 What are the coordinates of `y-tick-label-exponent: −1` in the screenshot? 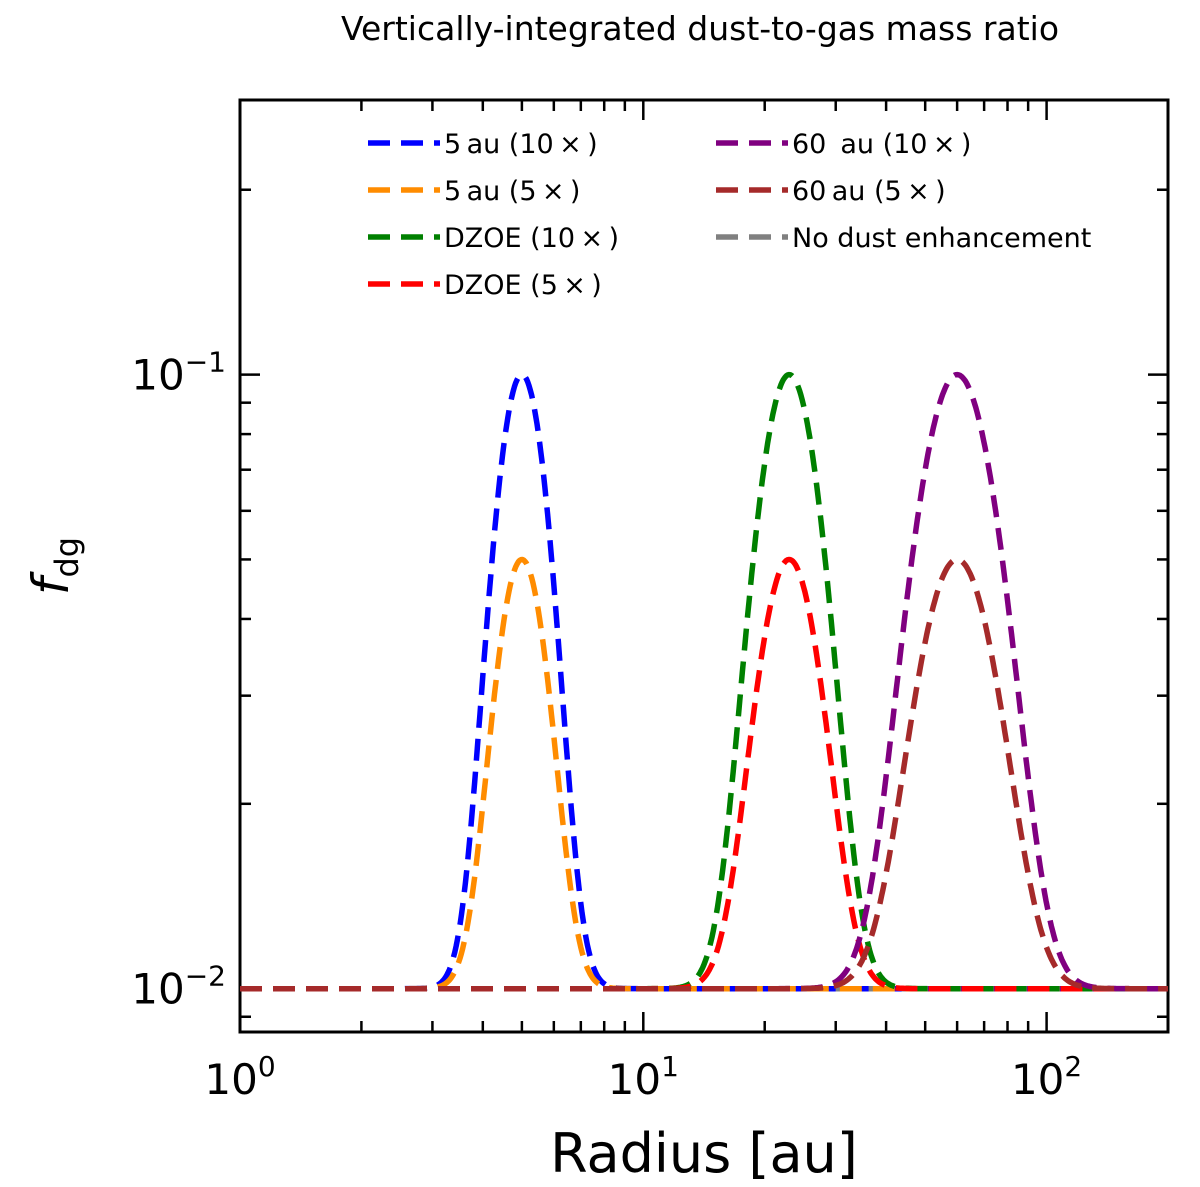 It's located at (205, 362).